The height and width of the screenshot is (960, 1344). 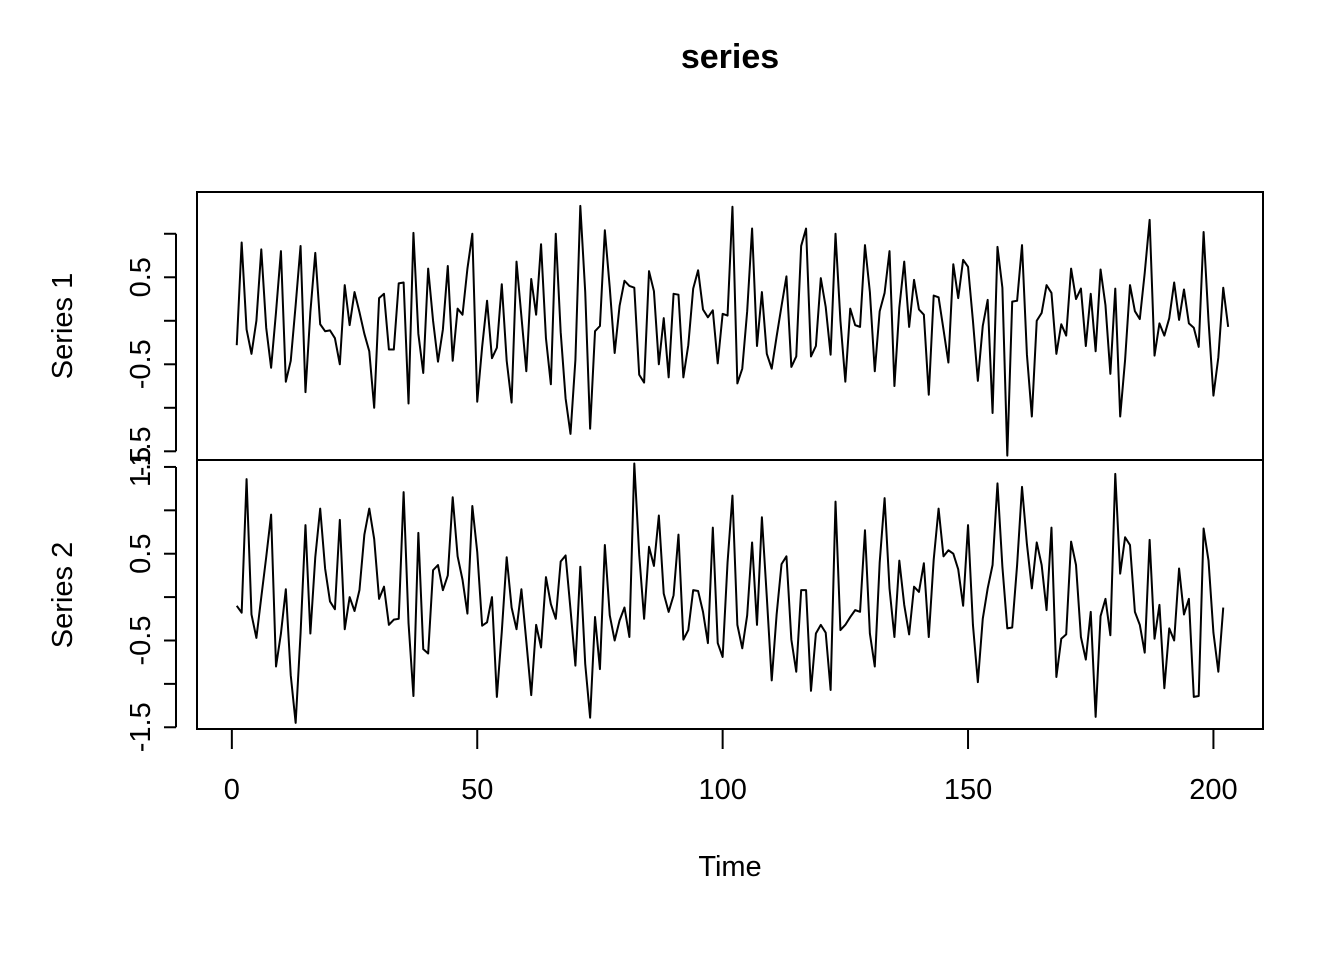 What do you see at coordinates (722, 790) in the screenshot?
I see `x-tick-label: 100` at bounding box center [722, 790].